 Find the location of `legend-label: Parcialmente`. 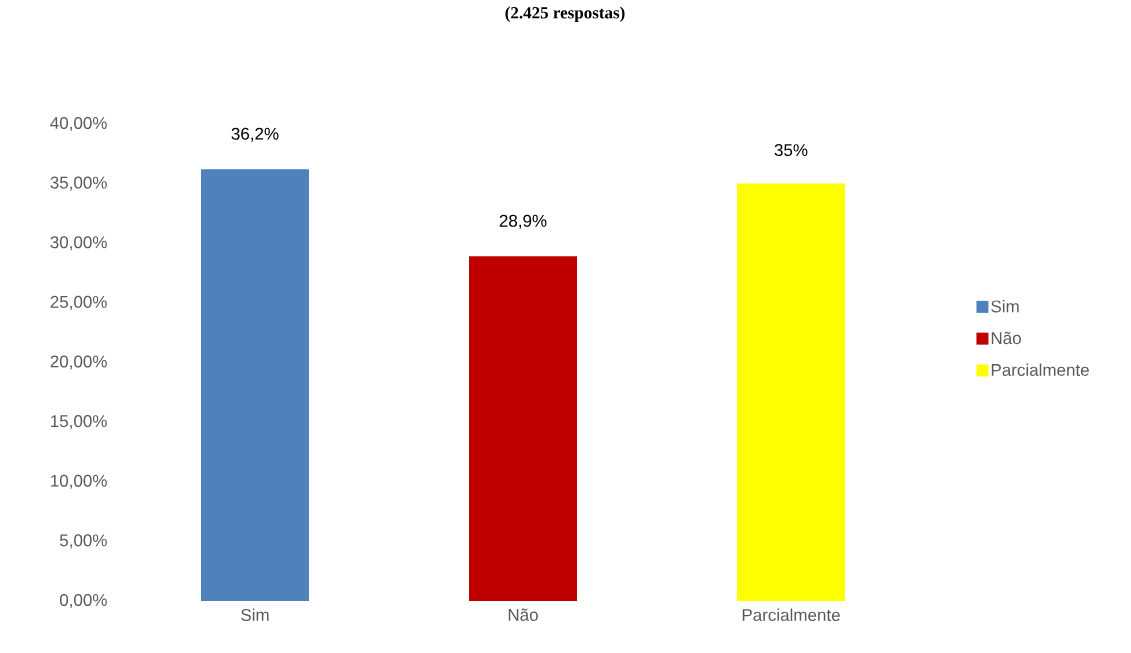

legend-label: Parcialmente is located at coordinates (1040, 369).